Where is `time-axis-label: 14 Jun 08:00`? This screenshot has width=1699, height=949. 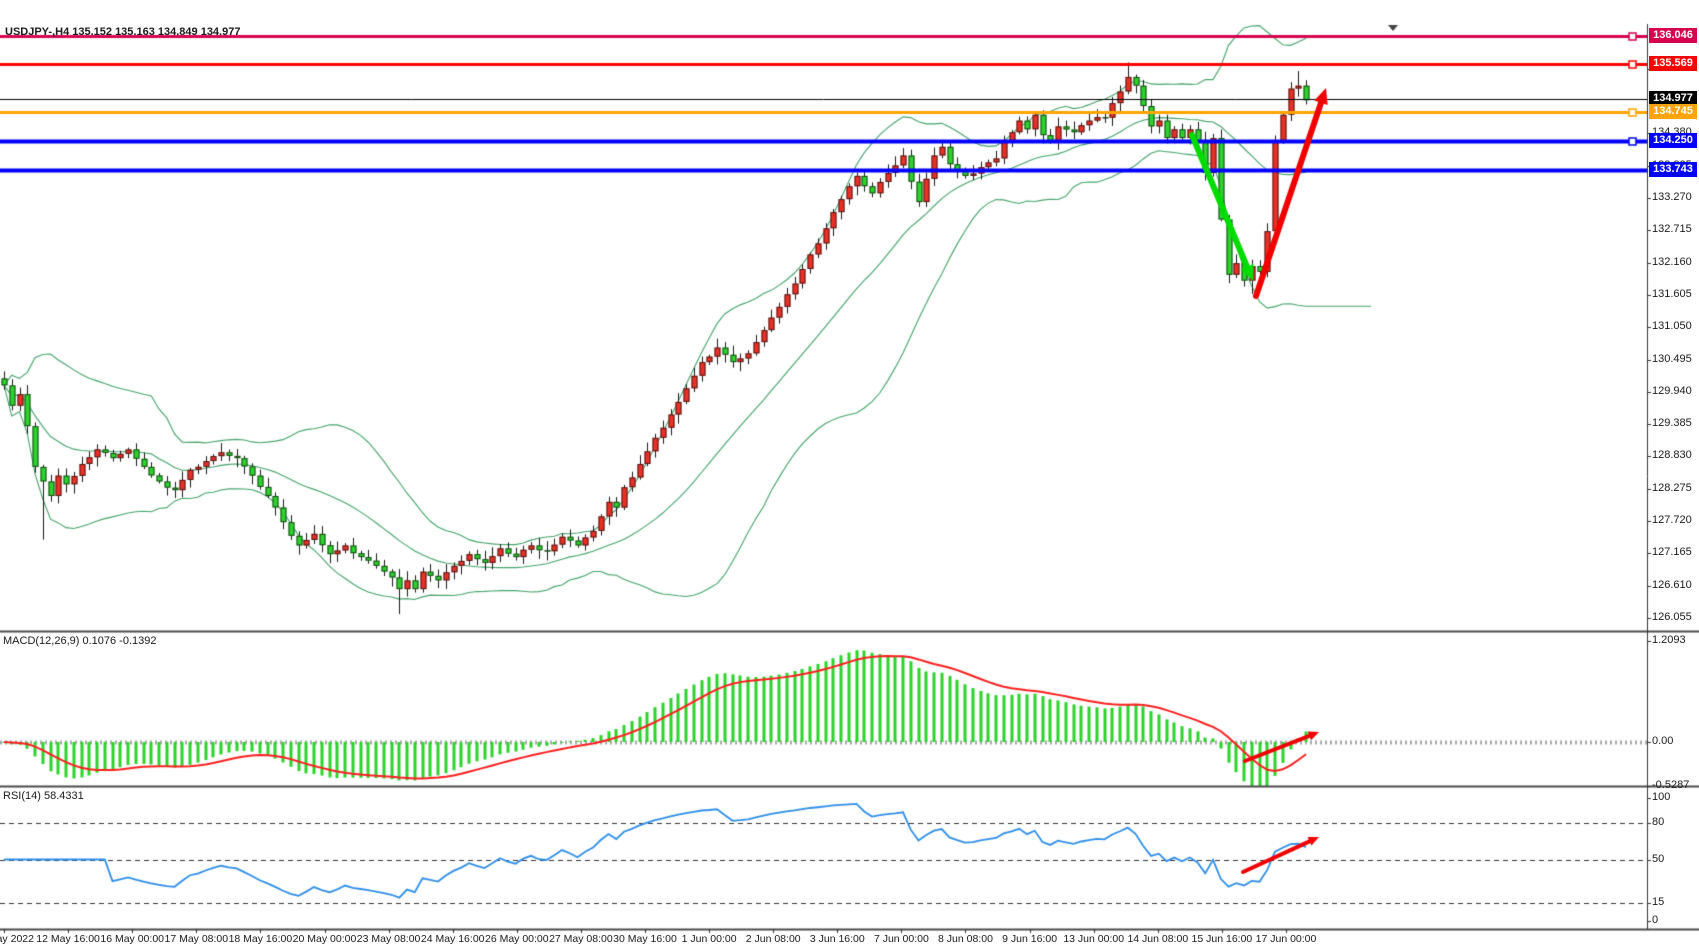
time-axis-label: 14 Jun 08:00 is located at coordinates (1158, 939).